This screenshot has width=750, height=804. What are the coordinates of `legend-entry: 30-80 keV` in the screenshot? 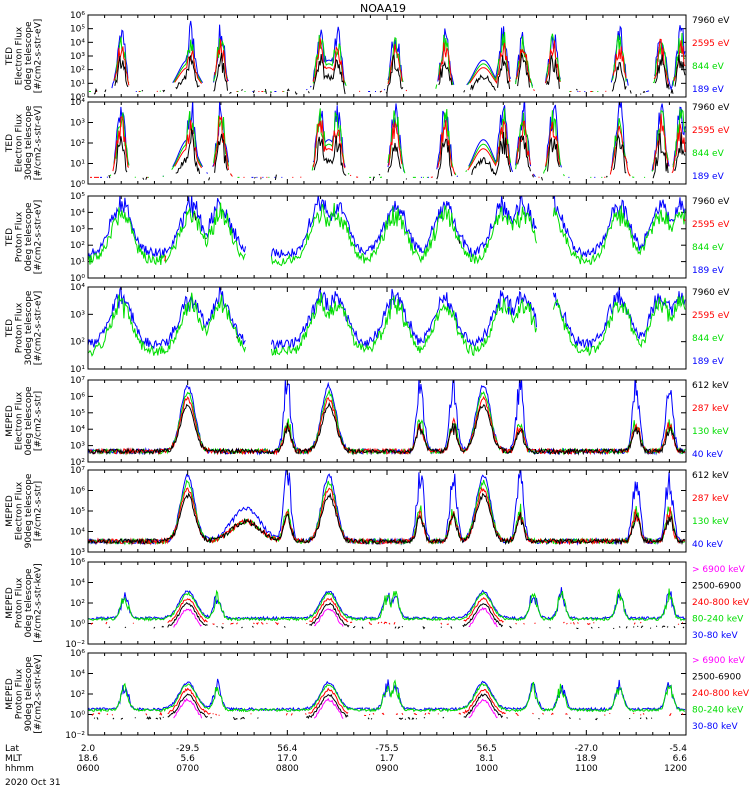 It's located at (715, 727).